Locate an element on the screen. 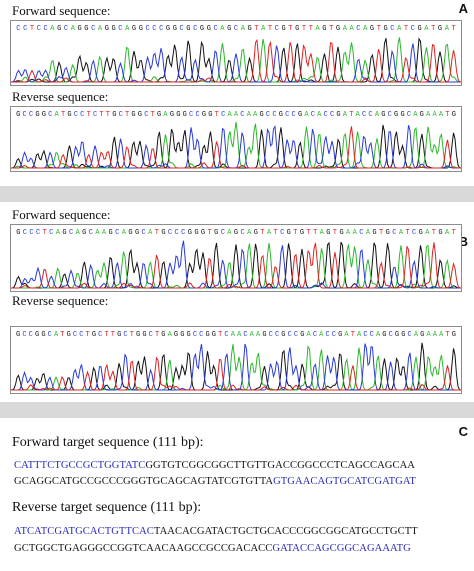 This screenshot has width=474, height=571. panel-a-reverse-label: Reverse sequence: is located at coordinates (60, 96).